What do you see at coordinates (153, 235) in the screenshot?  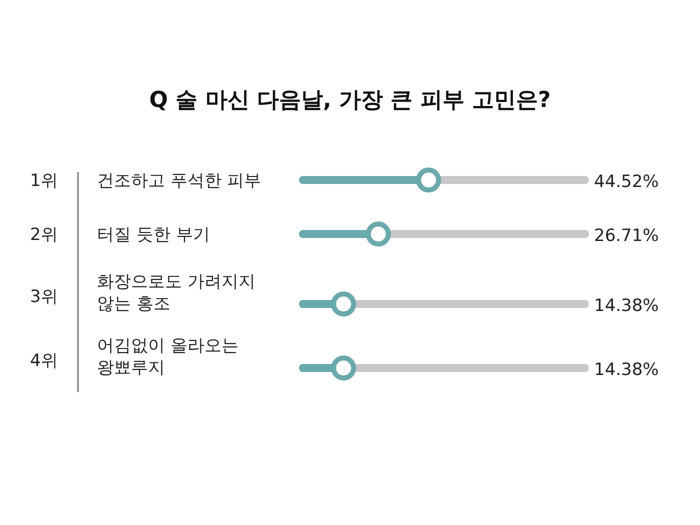 I see `y-tick-label: 터질 듯한 부기` at bounding box center [153, 235].